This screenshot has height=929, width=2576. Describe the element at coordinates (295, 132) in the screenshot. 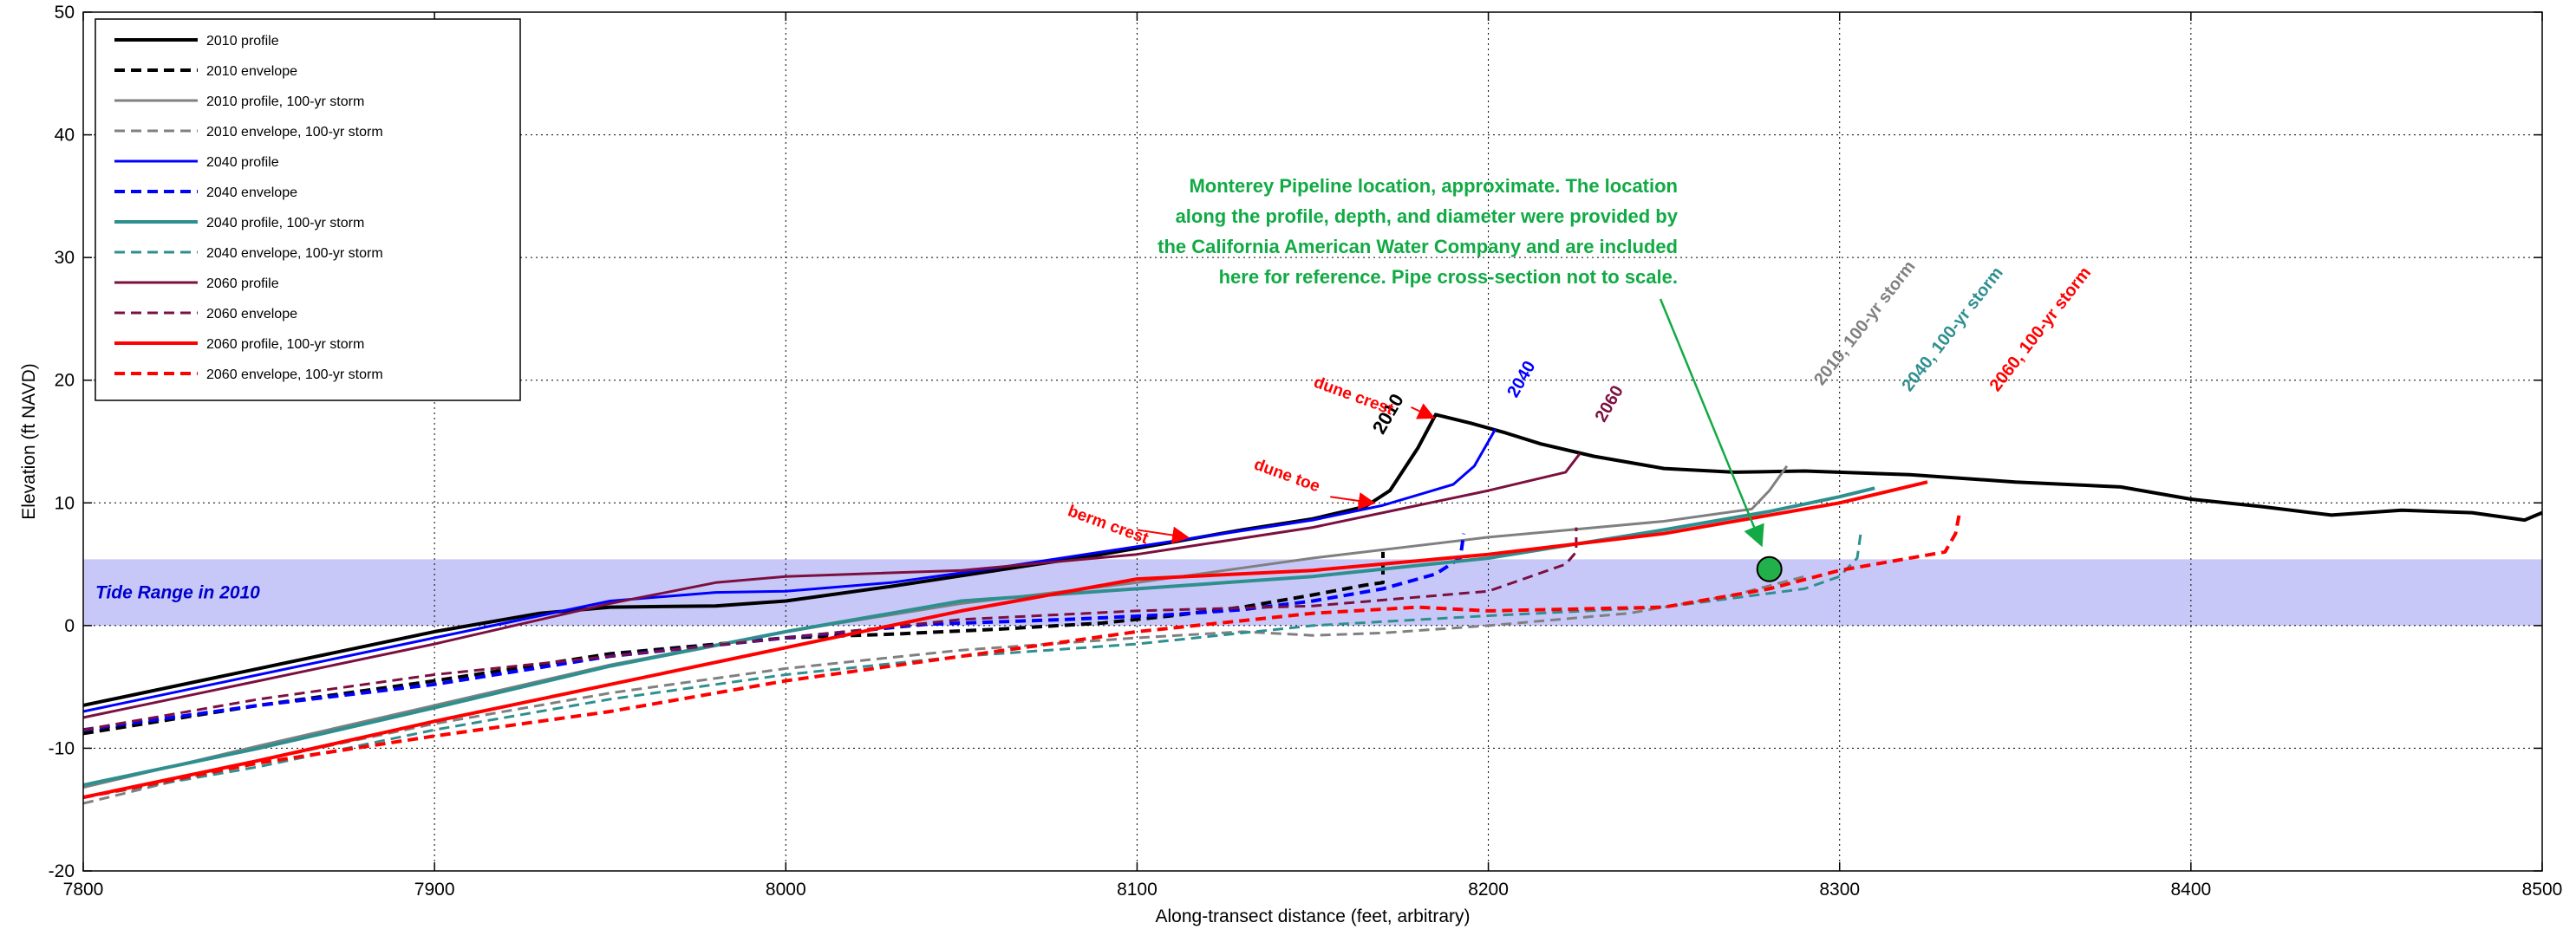

I see `legend-entry-label: 2010 envelope, 100-yr storm` at that location.